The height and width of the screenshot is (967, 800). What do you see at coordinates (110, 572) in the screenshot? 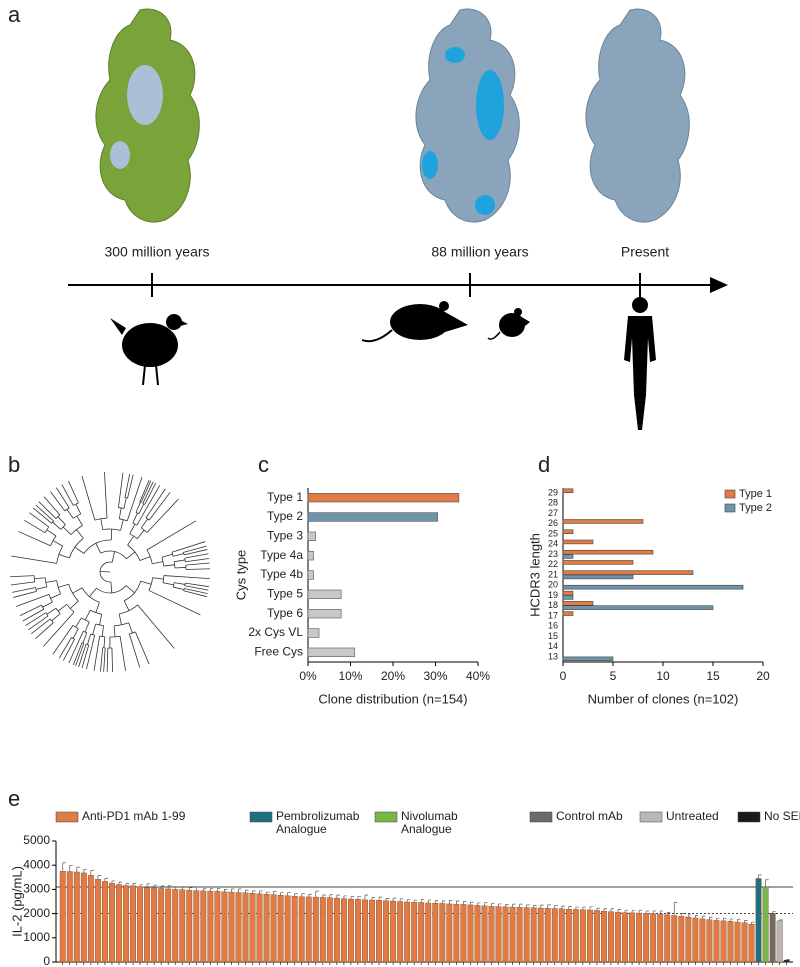
I see `dendrogram` at bounding box center [110, 572].